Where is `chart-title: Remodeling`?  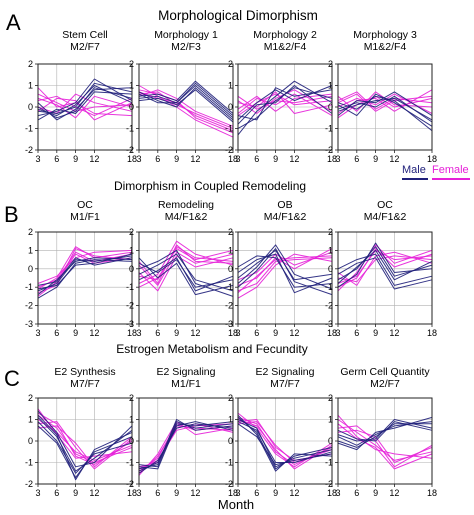
chart-title: Remodeling is located at coordinates (186, 205).